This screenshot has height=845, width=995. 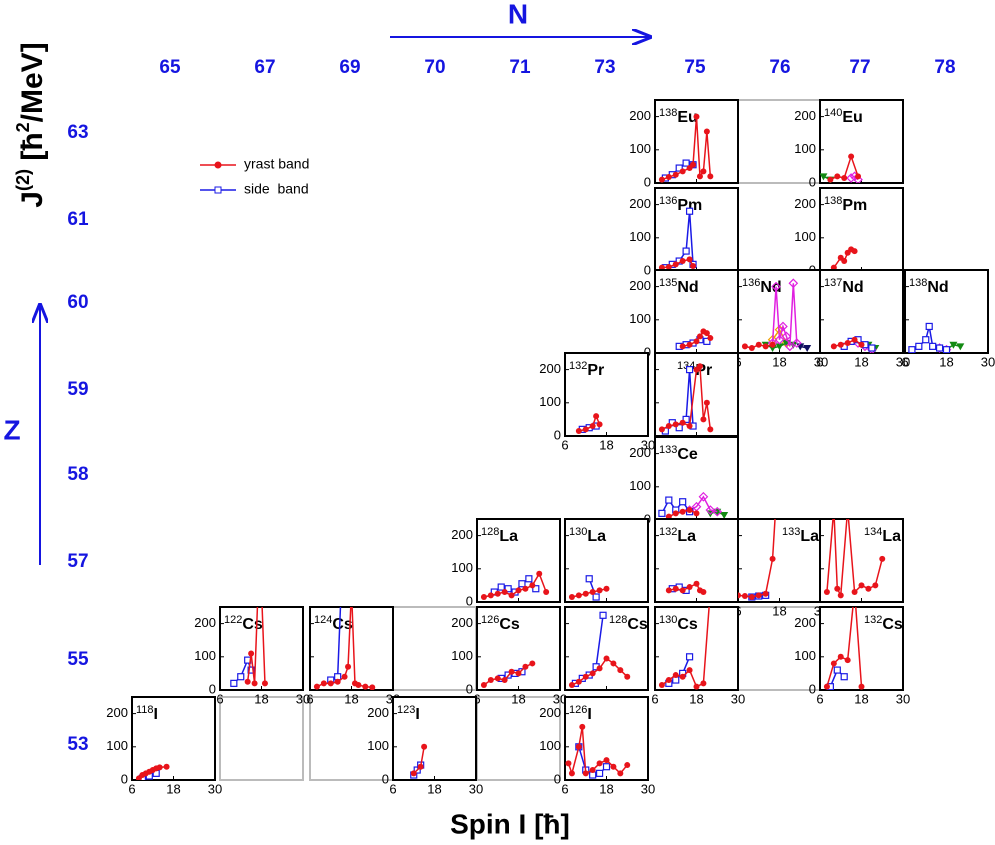 What do you see at coordinates (687, 454) in the screenshot?
I see `element: Ce` at bounding box center [687, 454].